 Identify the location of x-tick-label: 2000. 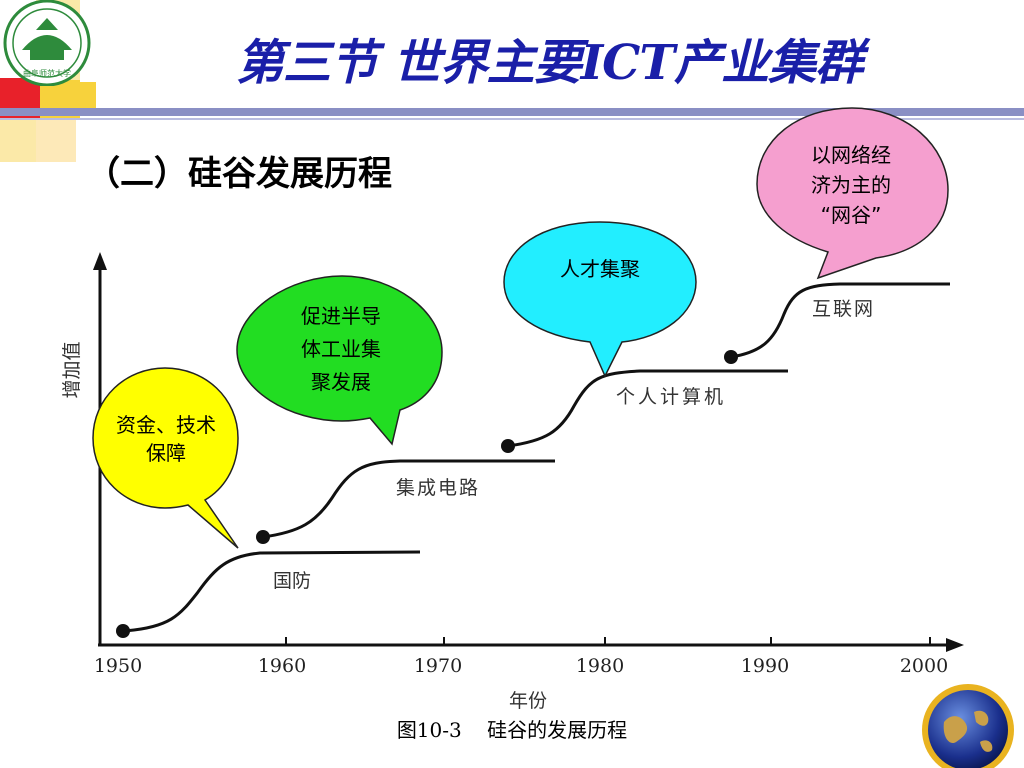
(924, 666).